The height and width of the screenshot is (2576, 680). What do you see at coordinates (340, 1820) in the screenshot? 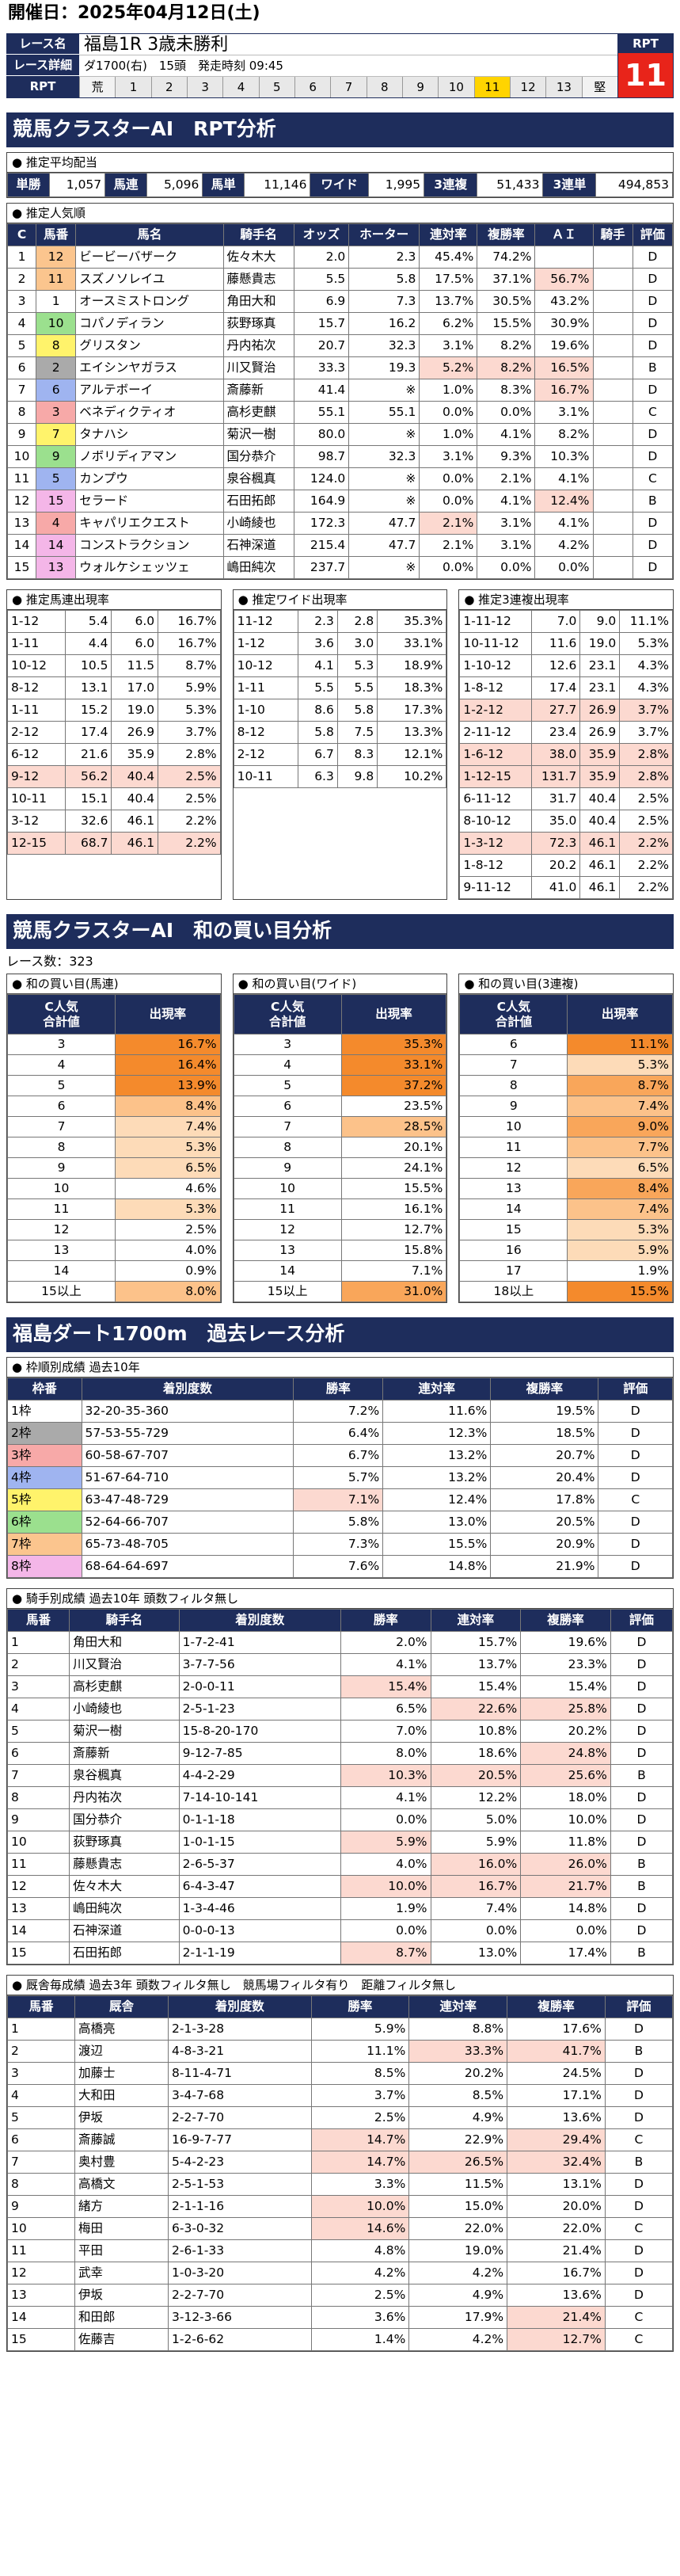
I see `jockey-row: 9 国分恭介 0-1-1-18 0.0% 5.0% 10.0% D` at bounding box center [340, 1820].